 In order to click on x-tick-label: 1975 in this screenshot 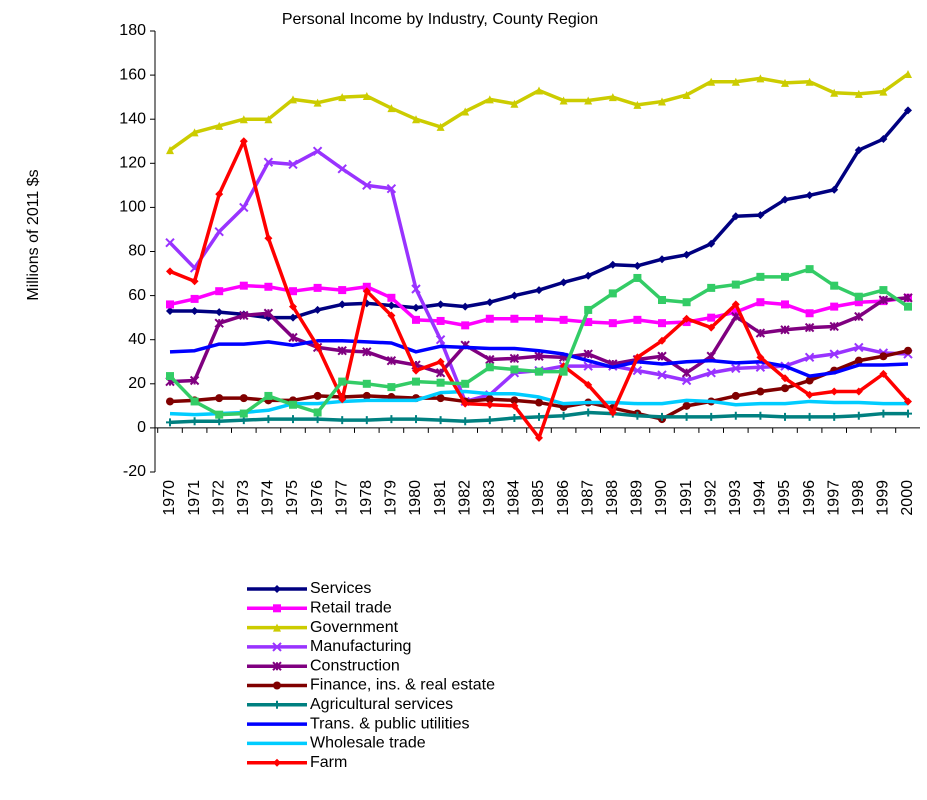, I will do `click(292, 498)`.